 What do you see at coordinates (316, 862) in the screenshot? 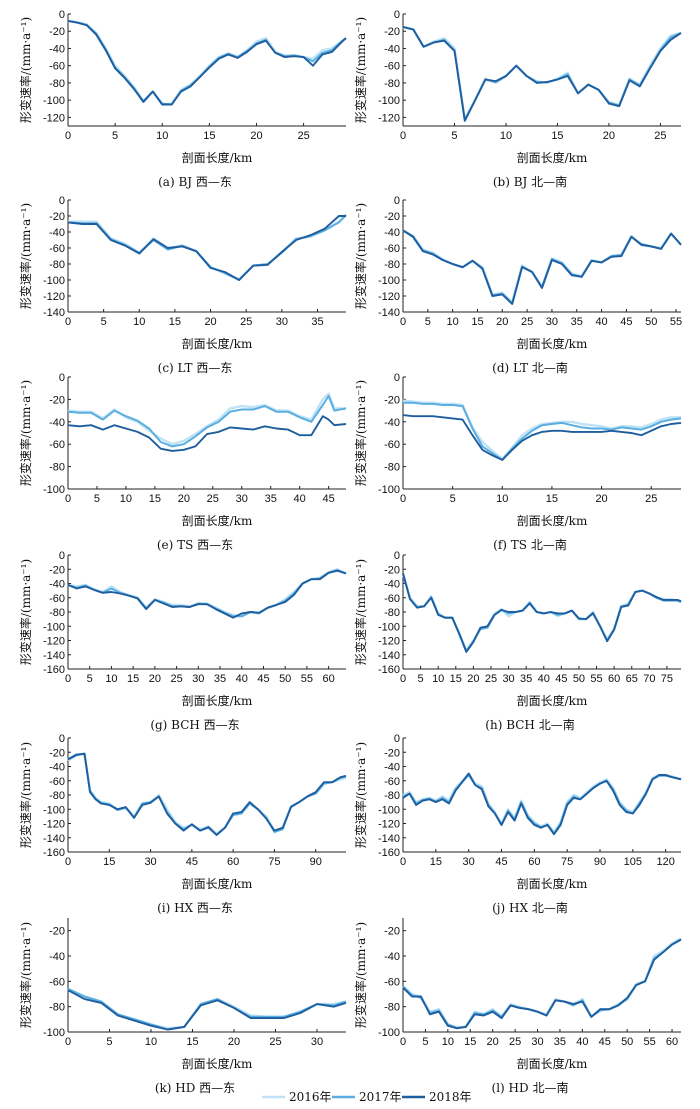
I see `x-tick-label: 90` at bounding box center [316, 862].